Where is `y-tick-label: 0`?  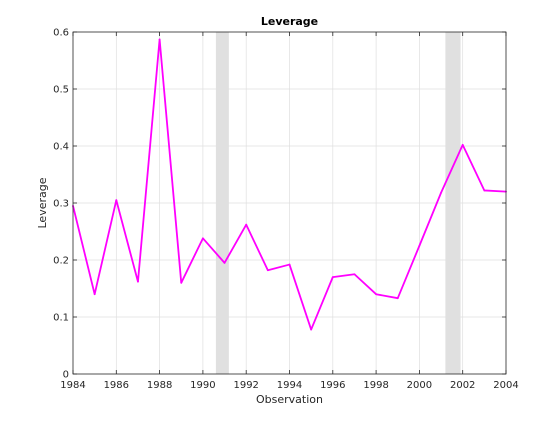 y-tick-label: 0 is located at coordinates (66, 375).